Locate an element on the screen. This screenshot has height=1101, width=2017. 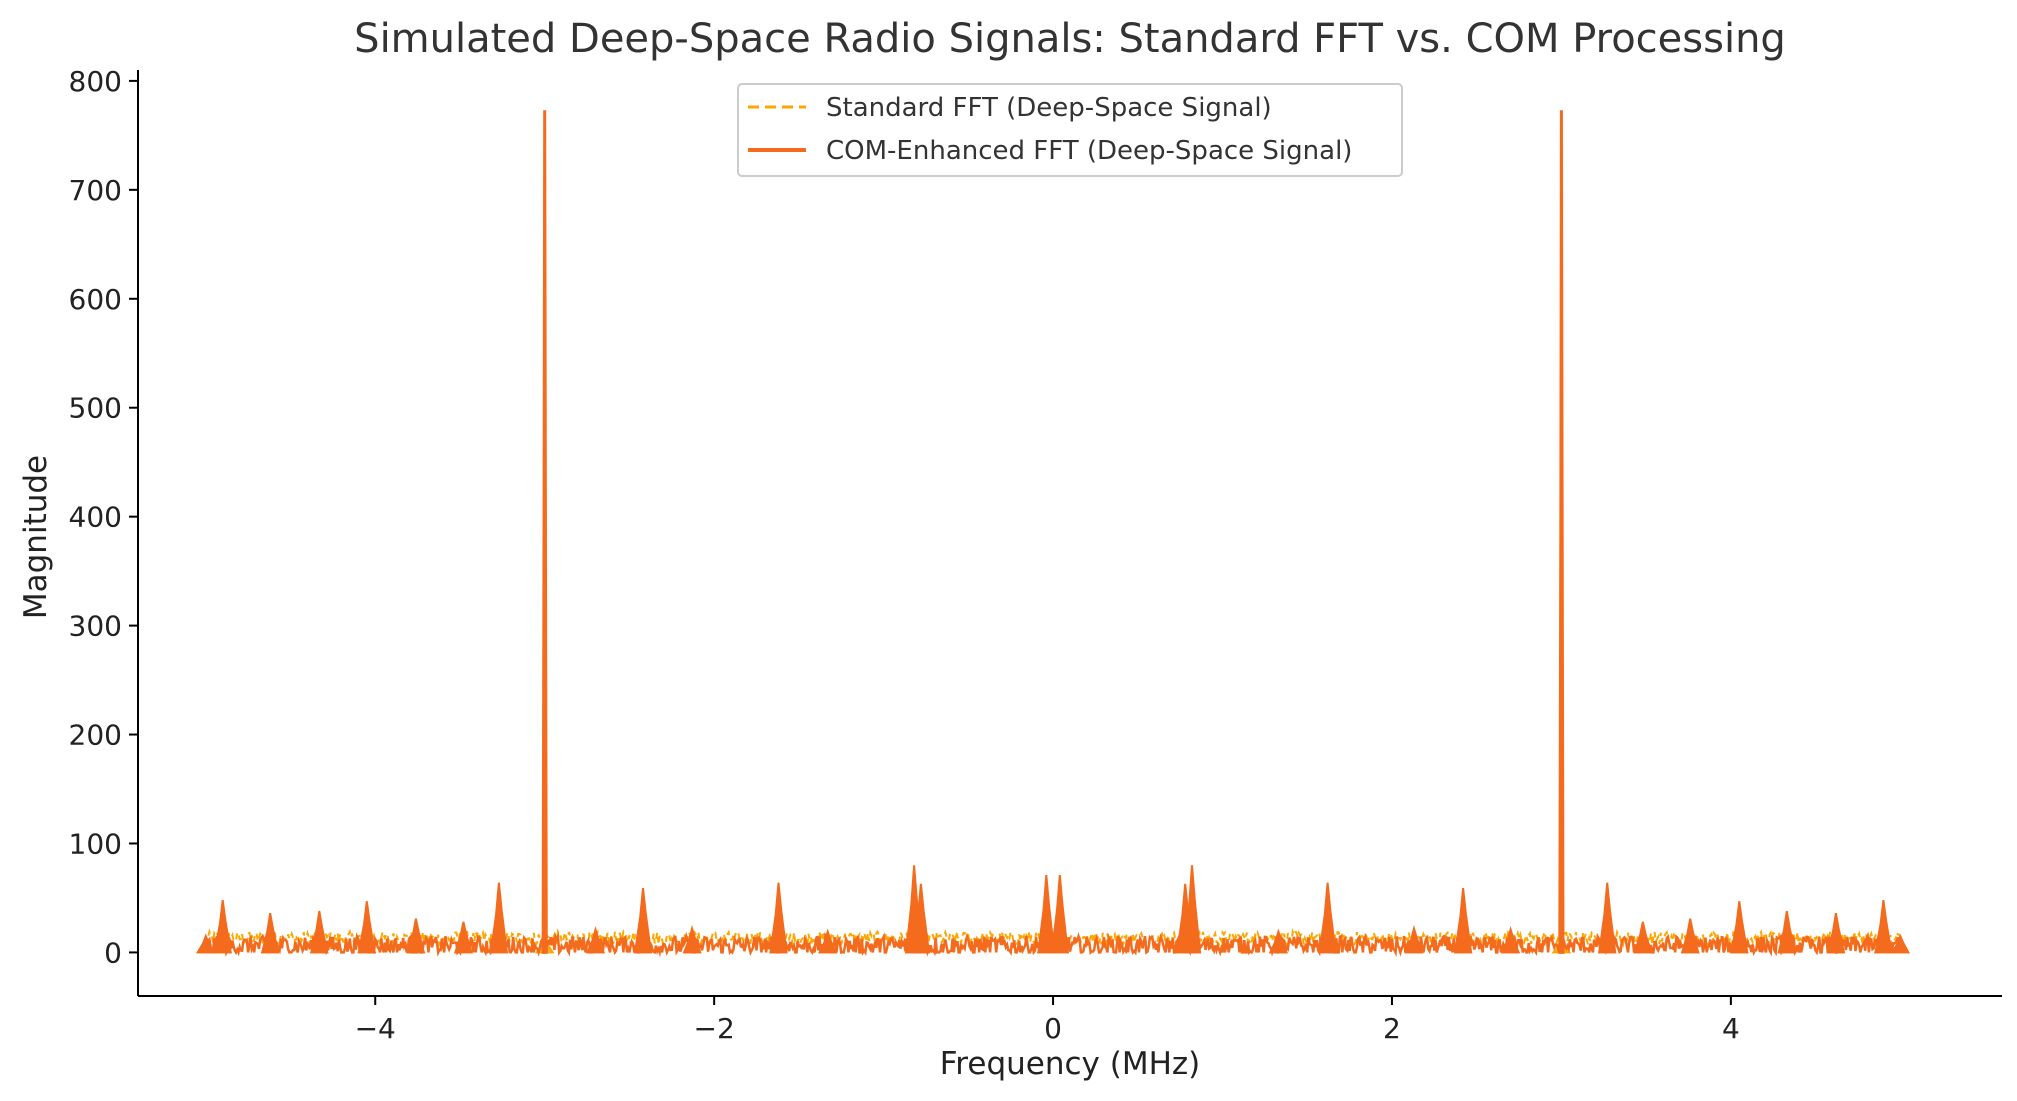
y-tick-label: 600 is located at coordinates (95, 299).